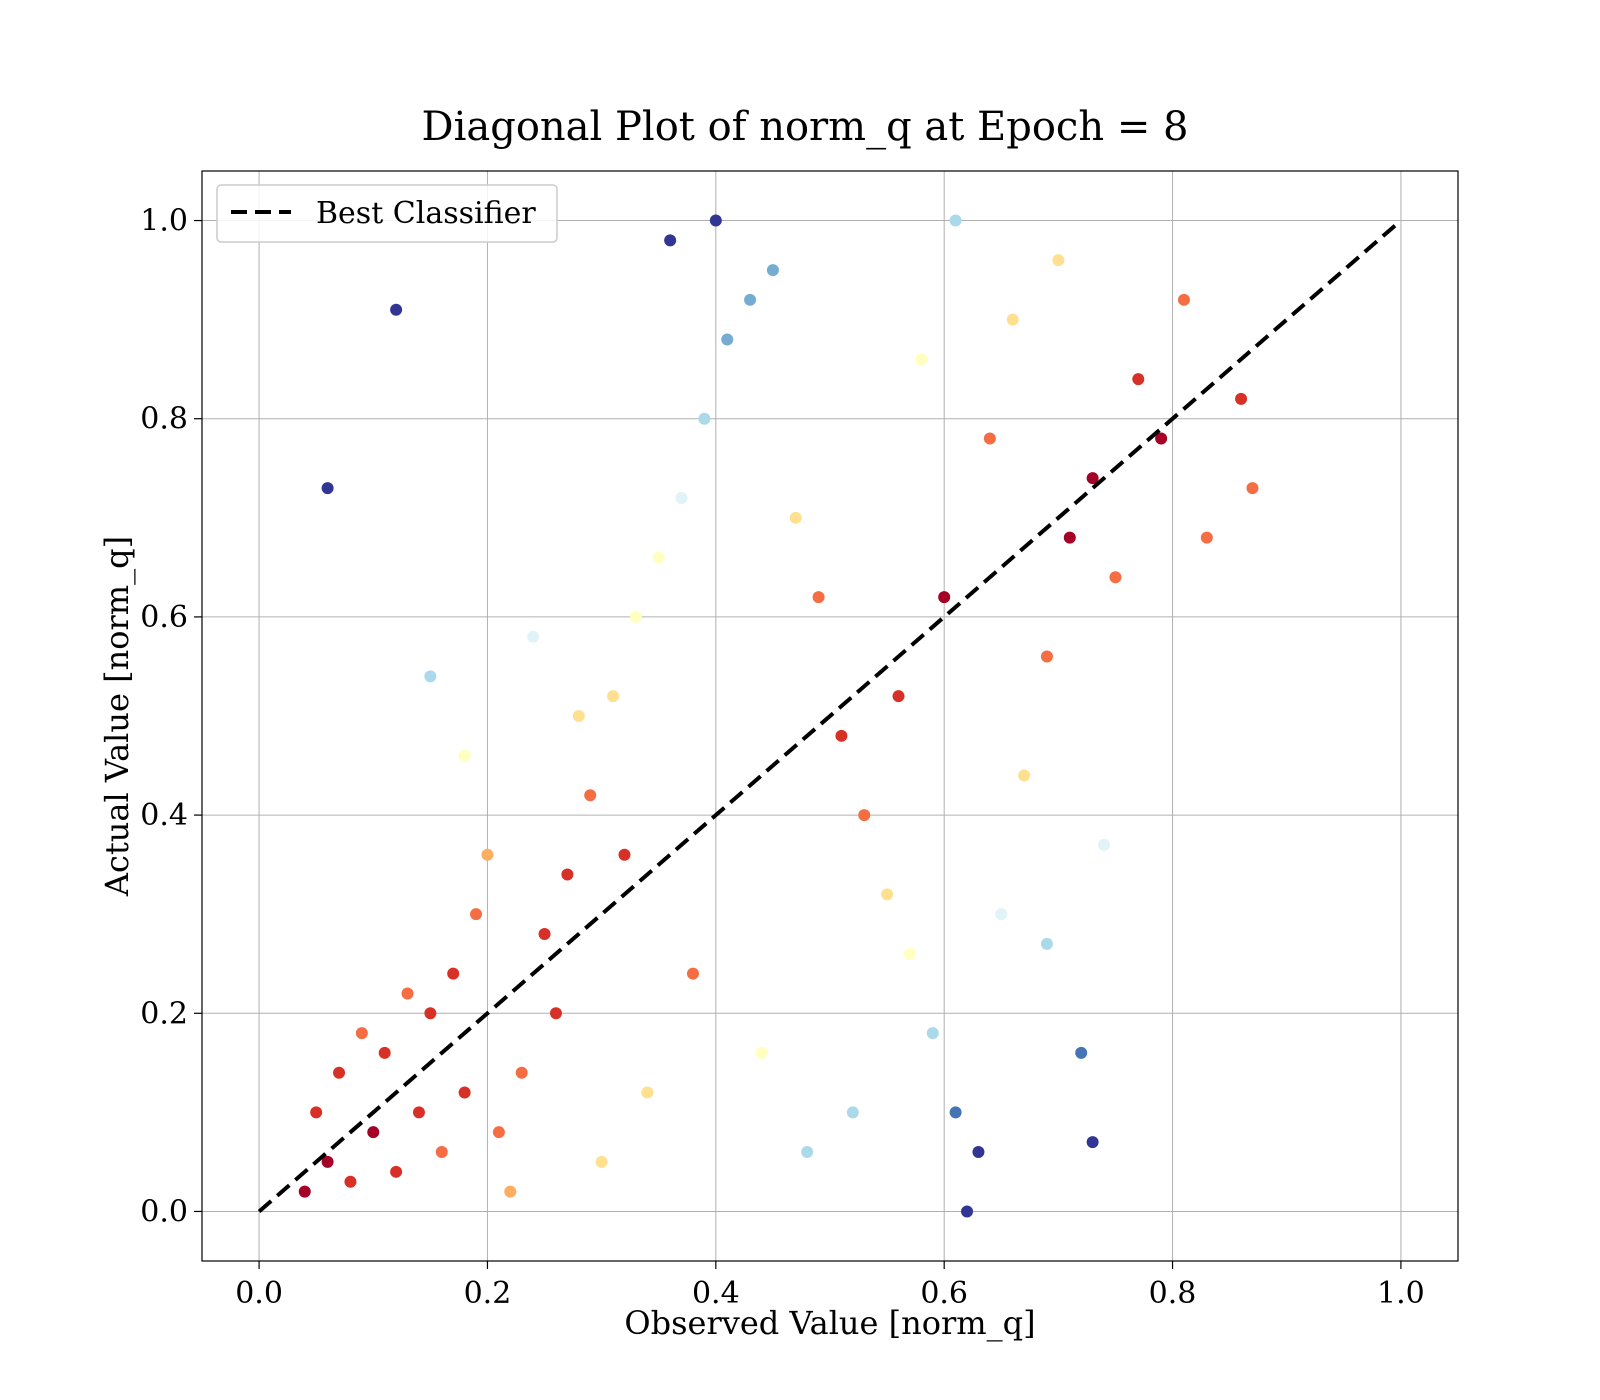  I want to click on y-tick-label-3: 0.6, so click(164, 617).